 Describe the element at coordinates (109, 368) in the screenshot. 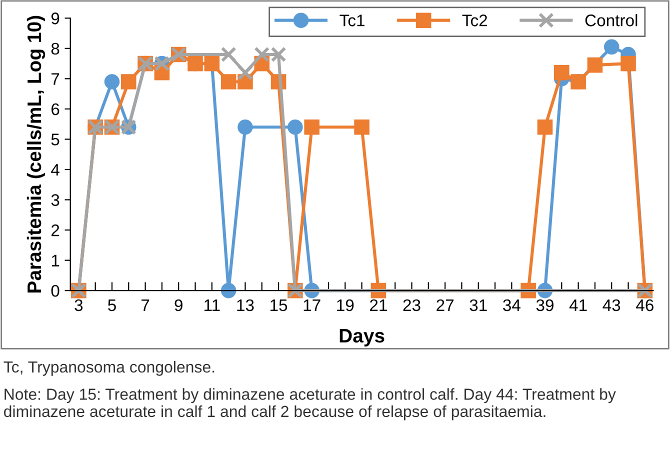

I see `text: Tc, Trypanosoma congolense.` at that location.